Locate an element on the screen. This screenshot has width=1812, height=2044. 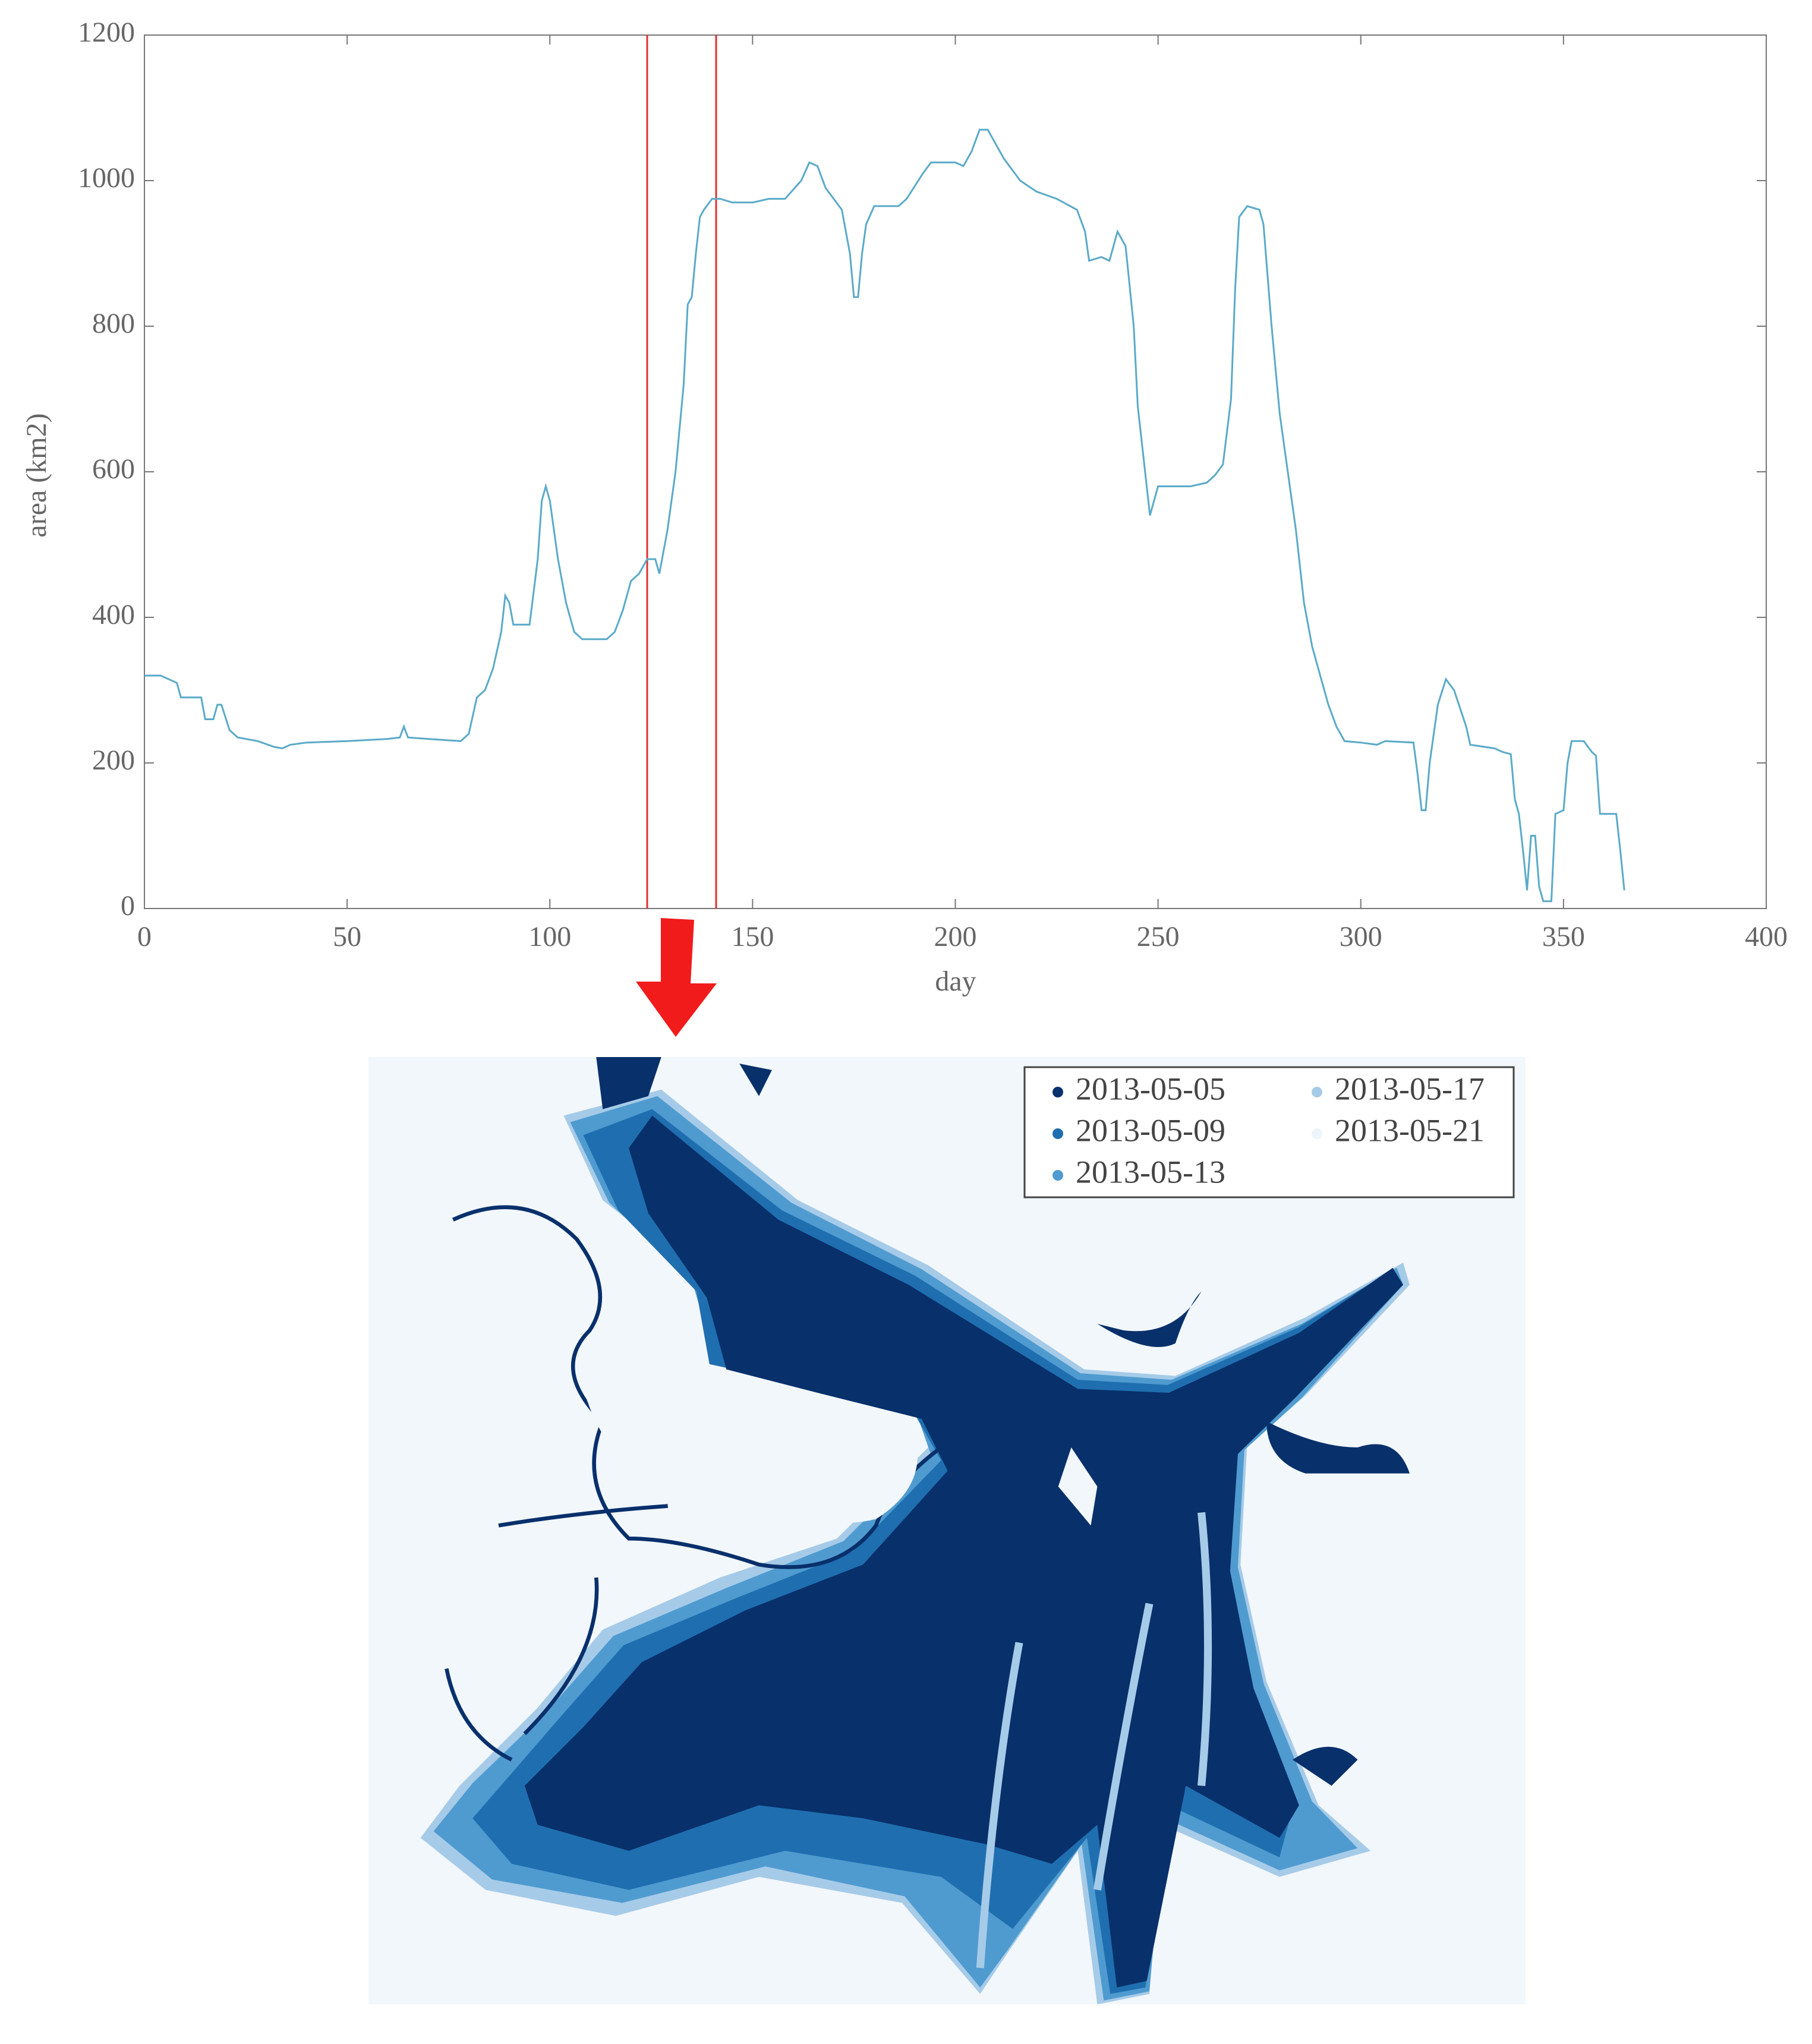
x-tick-label: 400 is located at coordinates (1766, 936).